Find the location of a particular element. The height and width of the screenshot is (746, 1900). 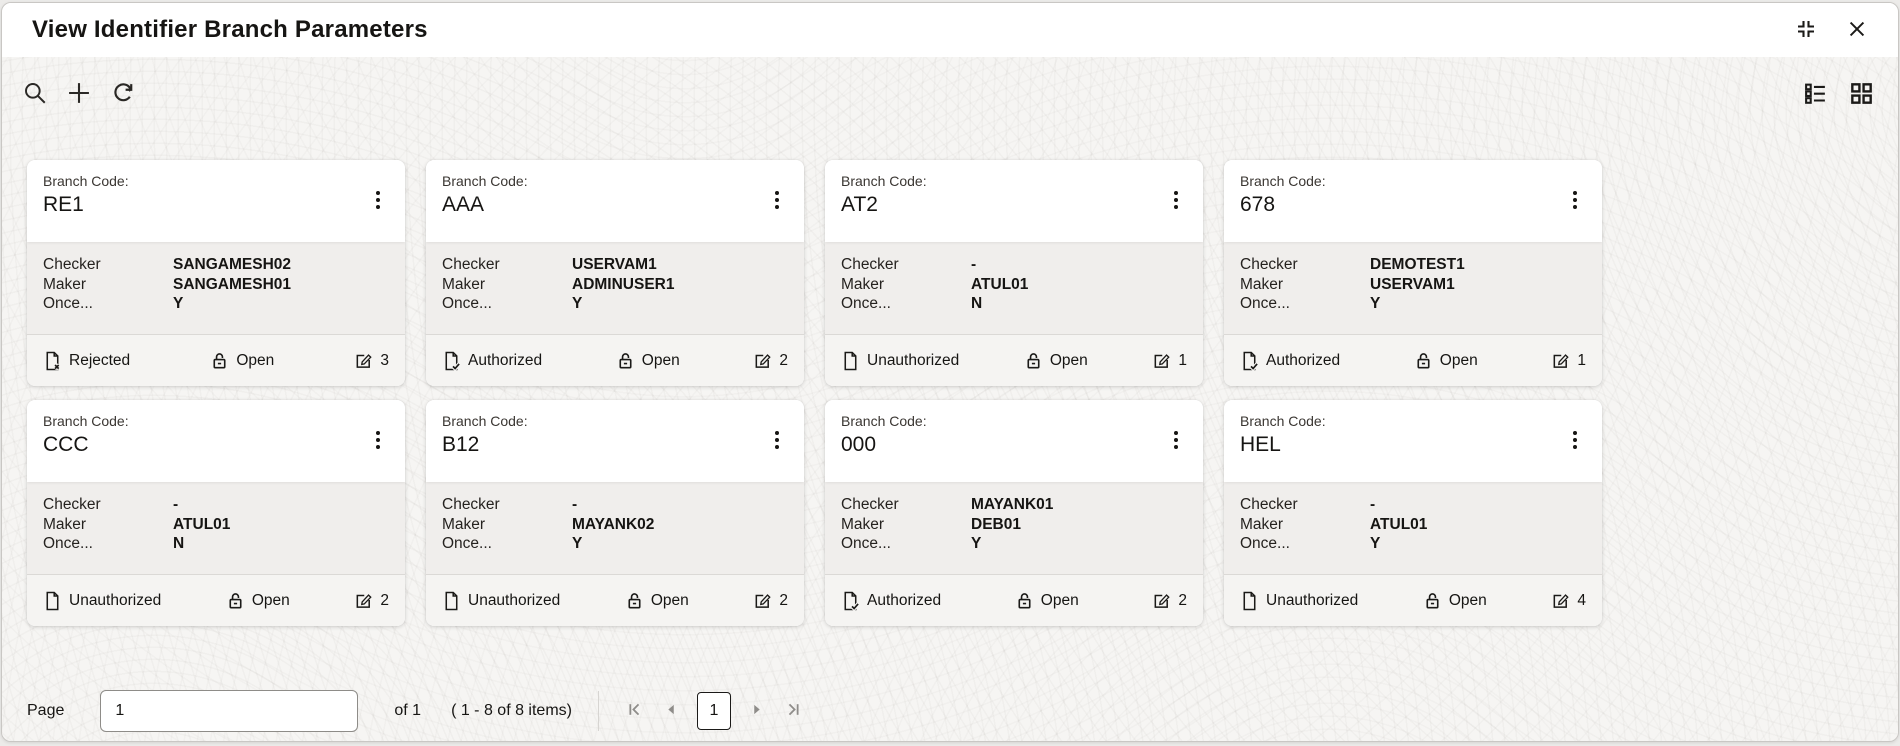

modification-count: 2 is located at coordinates (1169, 600).